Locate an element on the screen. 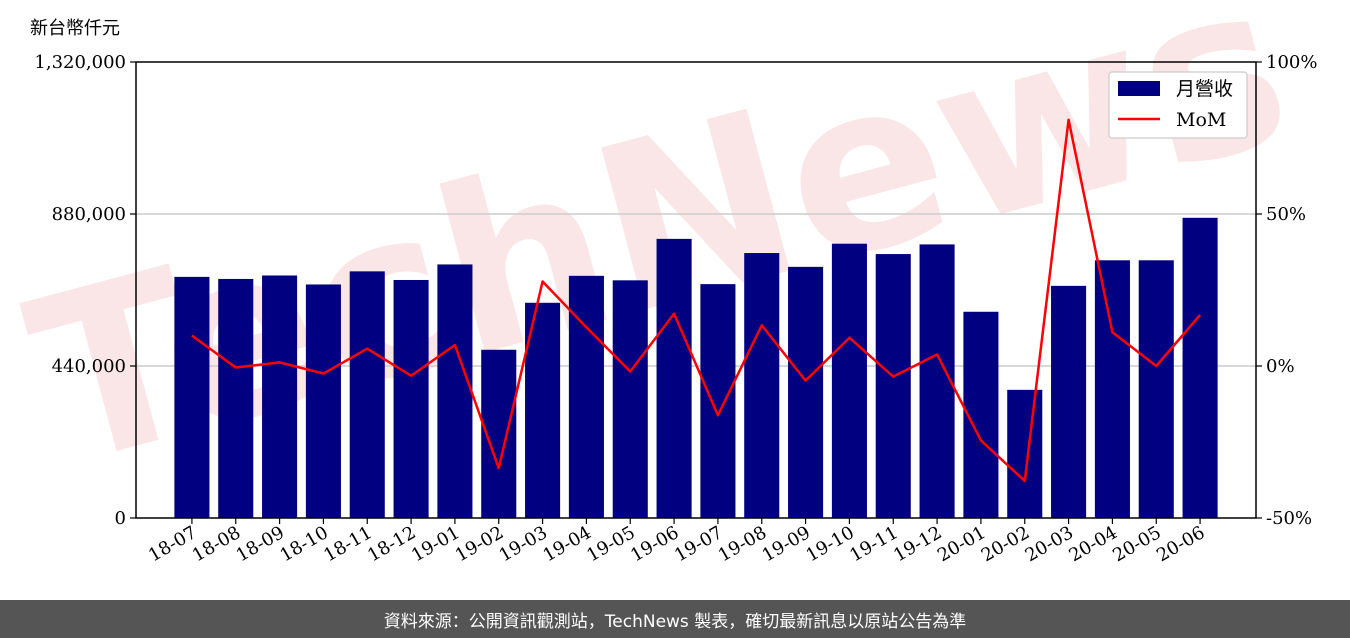 Image resolution: width=1350 pixels, height=638 pixels. source-footer: 資料來源：公開資訊觀測站，TechNews 製表，確切最新訊息以原站公告為準 is located at coordinates (675, 619).